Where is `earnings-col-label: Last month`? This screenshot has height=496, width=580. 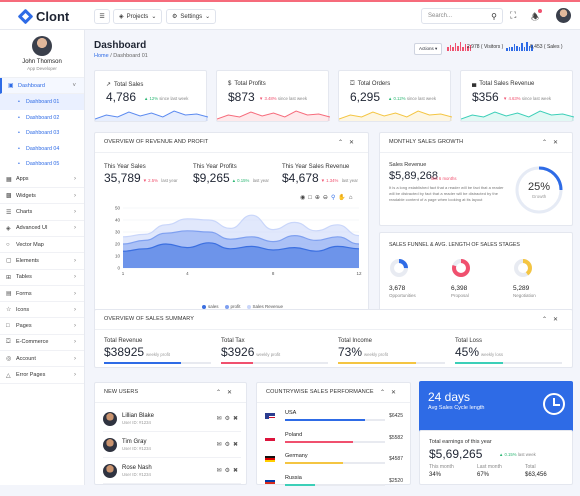
earnings-col-label: Last month is located at coordinates (489, 467).